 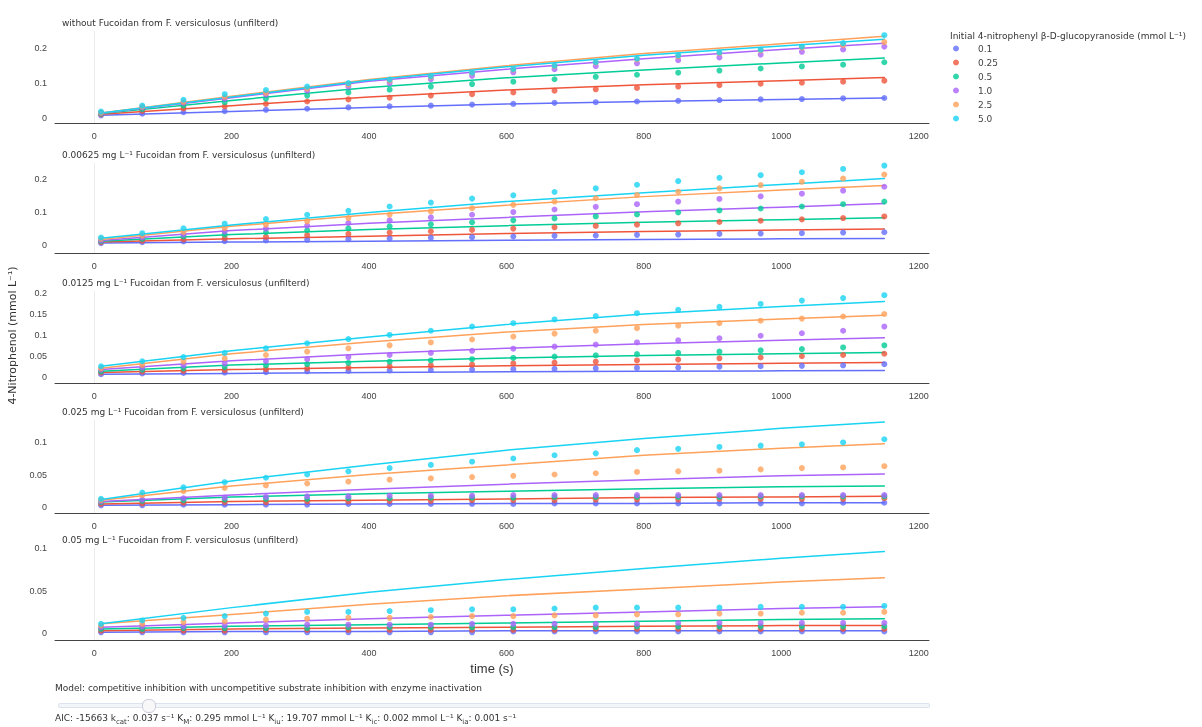 What do you see at coordinates (170, 22) in the screenshot?
I see `chart-title: without Fucoidan from F. versiculosus (unfilterd)` at bounding box center [170, 22].